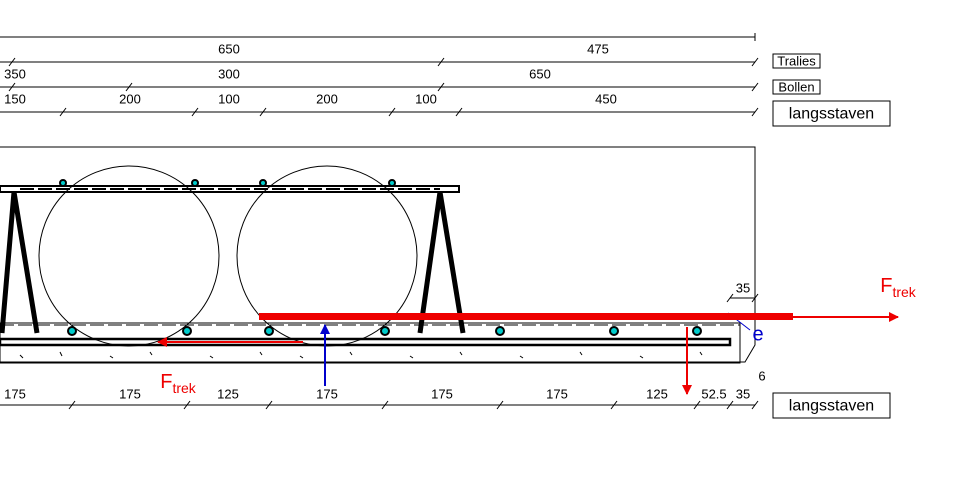 Image resolution: width=960 pixels, height=496 pixels. I want to click on dimension-label: 350, so click(15, 73).